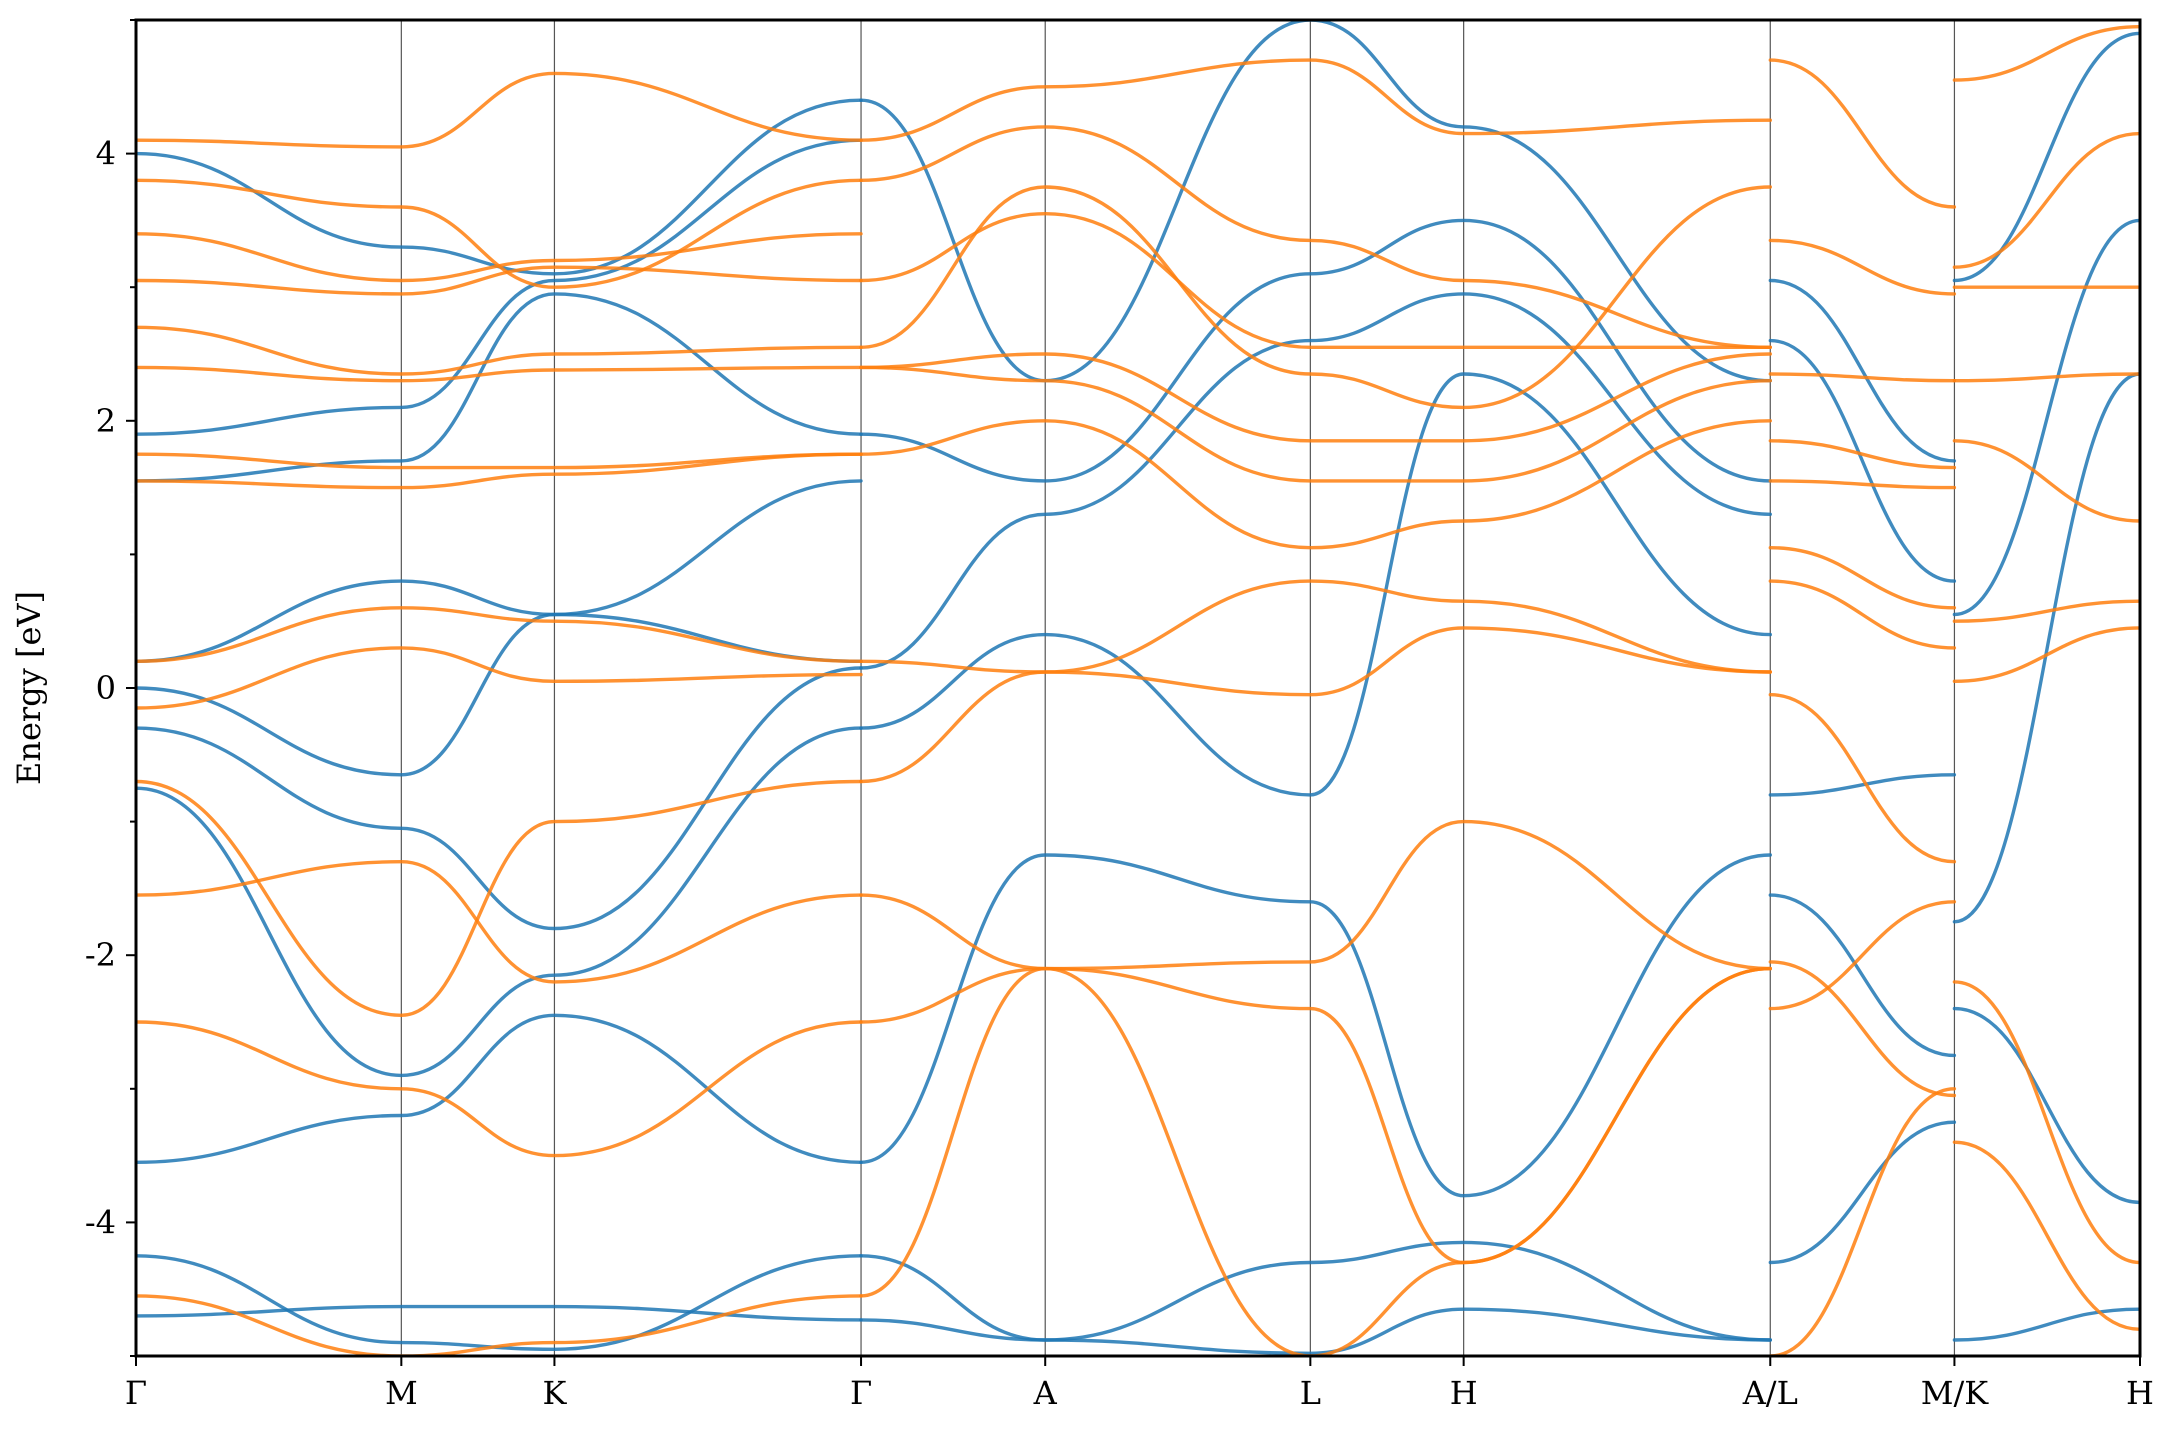 This screenshot has width=2160, height=1440. What do you see at coordinates (29, 688) in the screenshot?
I see `y-axis-label: Energy [eV]` at bounding box center [29, 688].